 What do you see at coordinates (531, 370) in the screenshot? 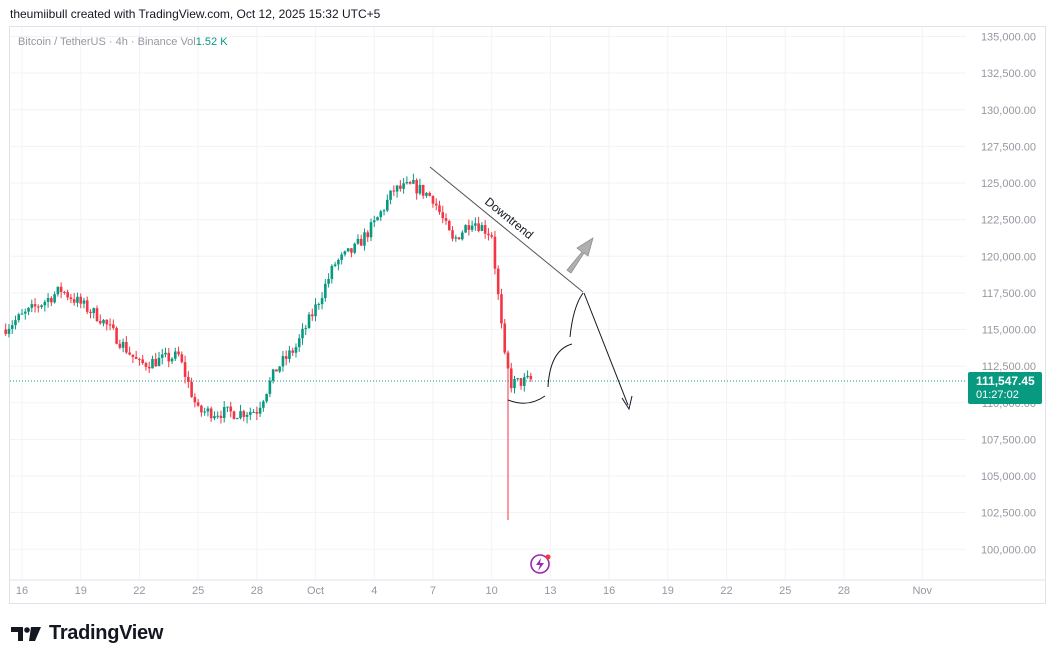
I see `drawings-layer: Downtrend` at bounding box center [531, 370].